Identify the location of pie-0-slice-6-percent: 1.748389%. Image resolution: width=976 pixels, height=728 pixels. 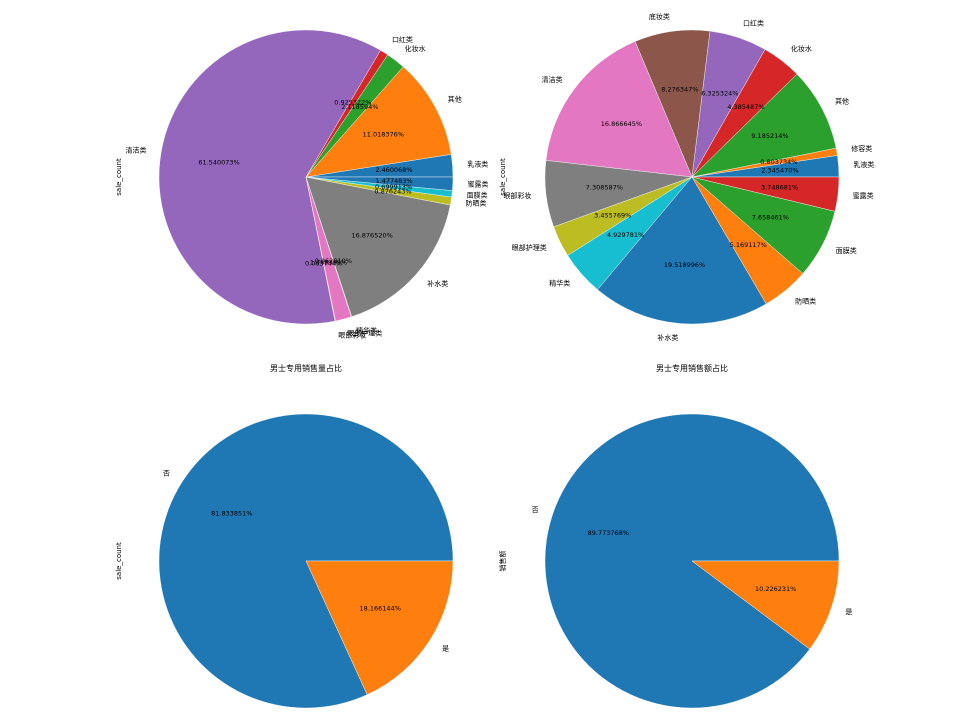
(328, 262).